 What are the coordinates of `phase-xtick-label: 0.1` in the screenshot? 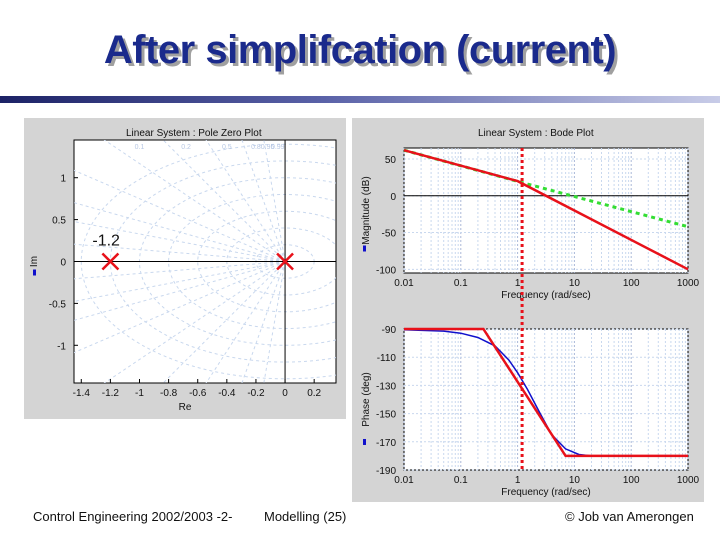 It's located at (461, 480).